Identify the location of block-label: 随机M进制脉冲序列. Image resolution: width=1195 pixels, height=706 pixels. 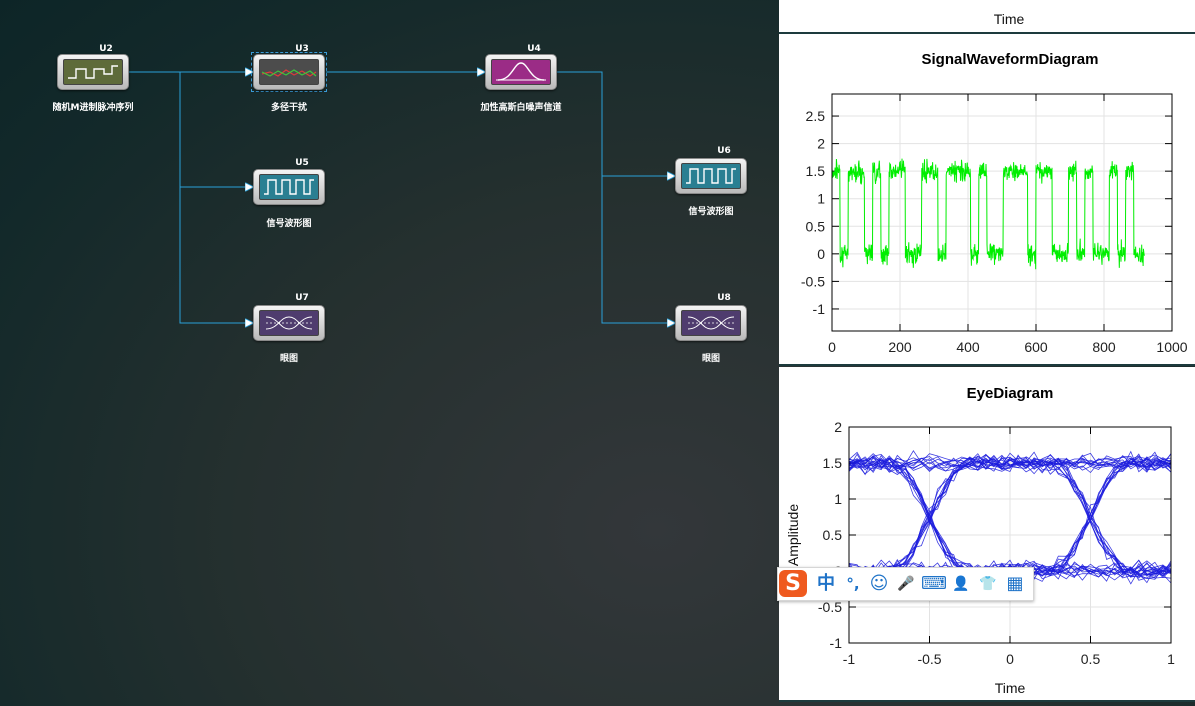
(93, 108).